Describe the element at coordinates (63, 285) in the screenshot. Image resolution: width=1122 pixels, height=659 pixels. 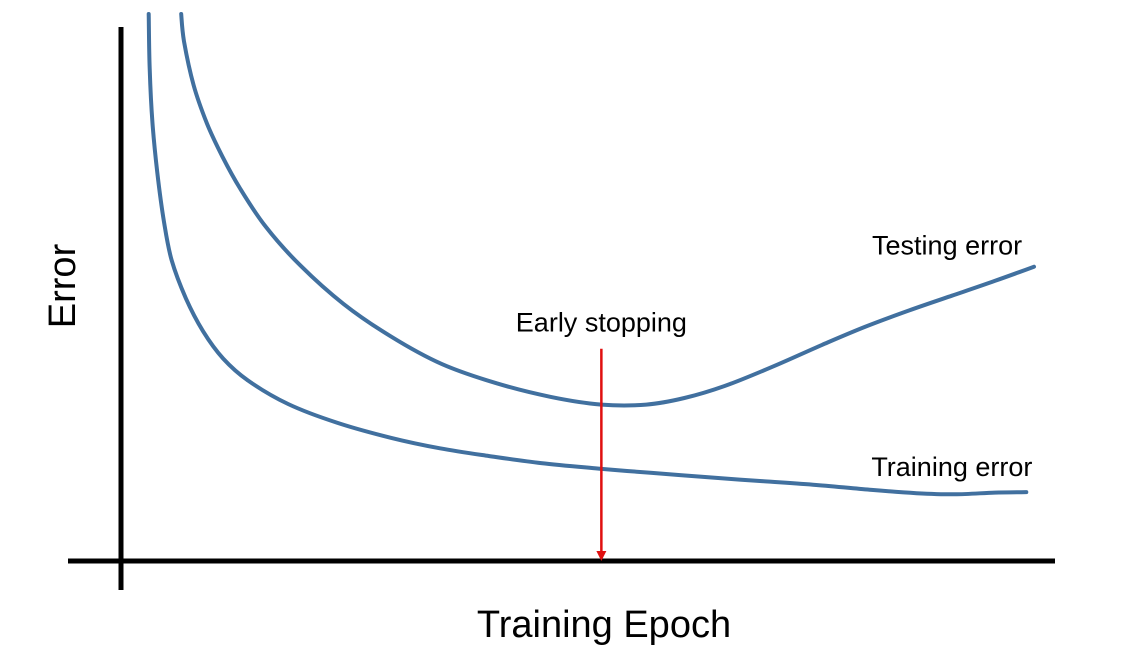
I see `y-axis-label: Error` at that location.